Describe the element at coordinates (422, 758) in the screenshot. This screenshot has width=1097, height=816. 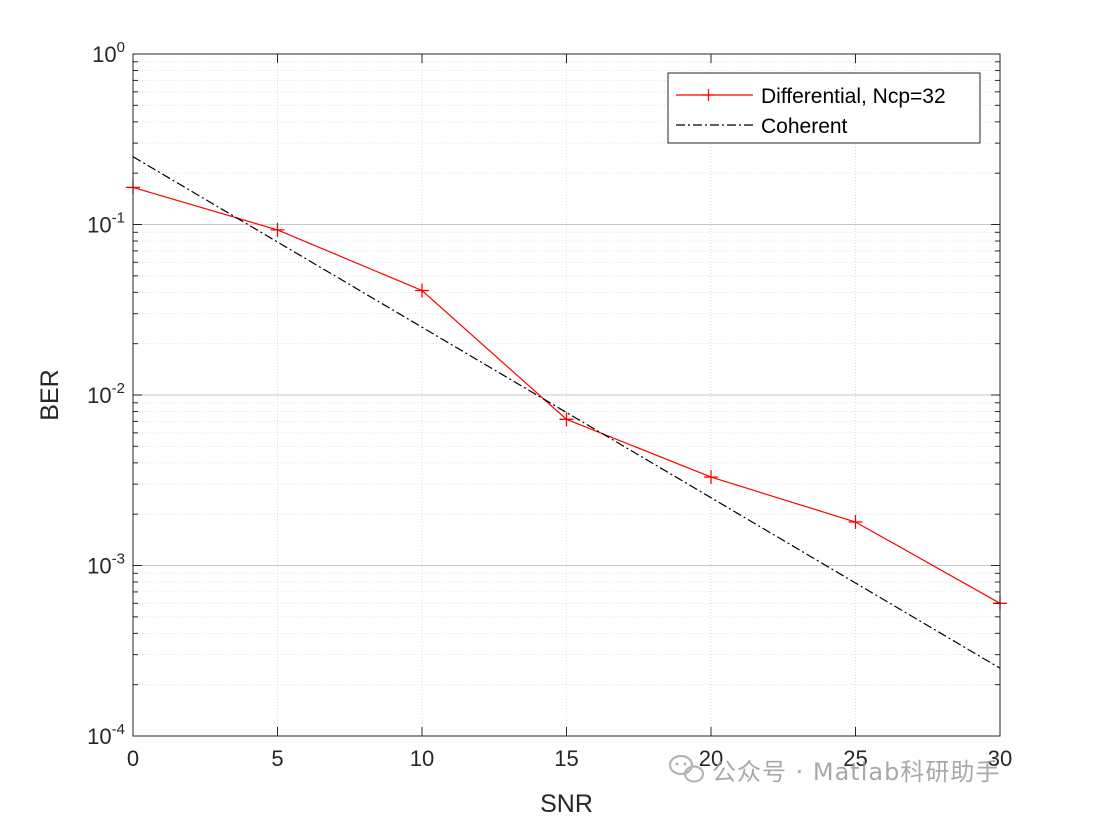
I see `x-tick-label: 10` at that location.